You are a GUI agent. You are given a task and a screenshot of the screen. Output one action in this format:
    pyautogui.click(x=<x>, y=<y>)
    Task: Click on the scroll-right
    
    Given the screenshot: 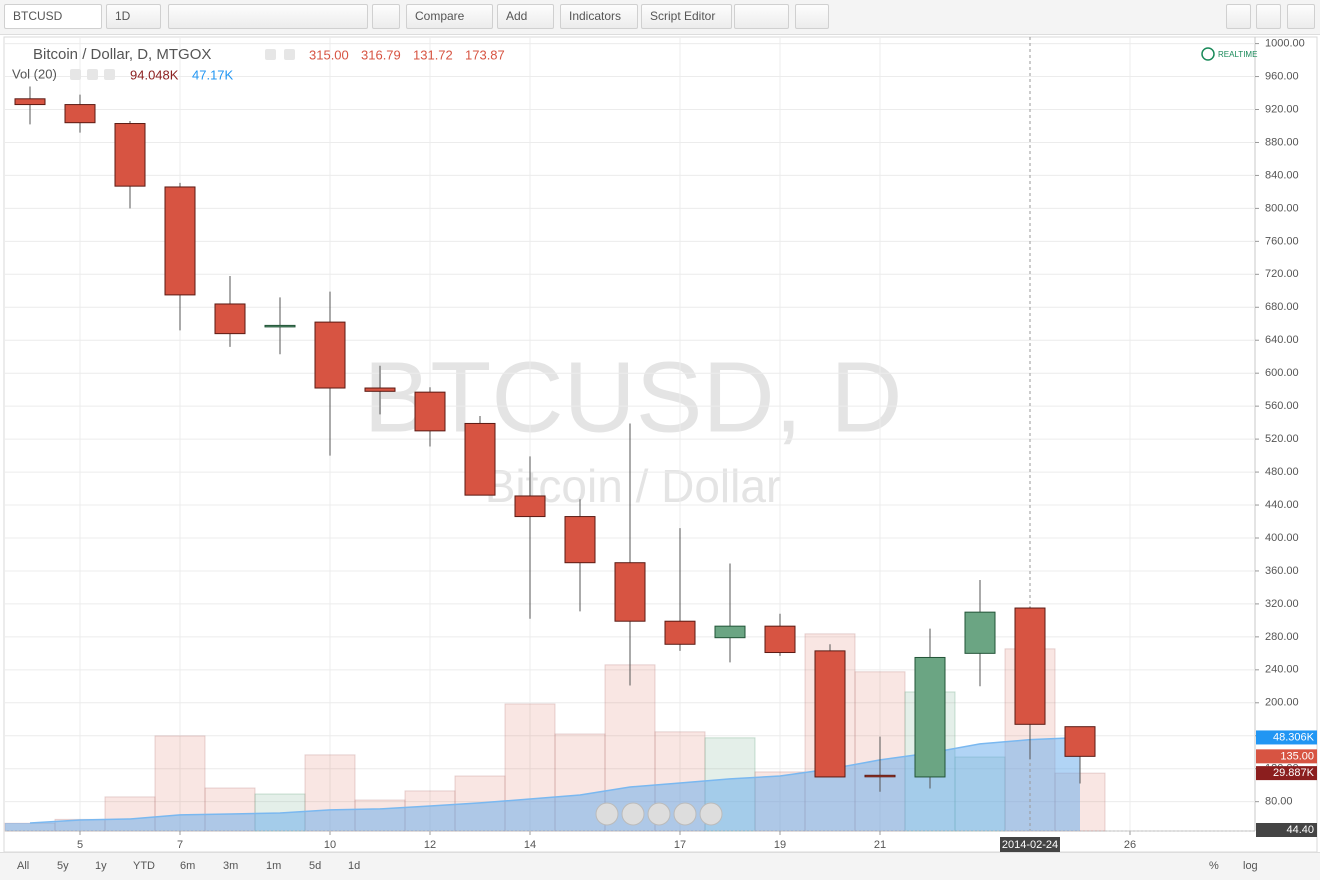 What is the action you would take?
    pyautogui.click(x=711, y=814)
    